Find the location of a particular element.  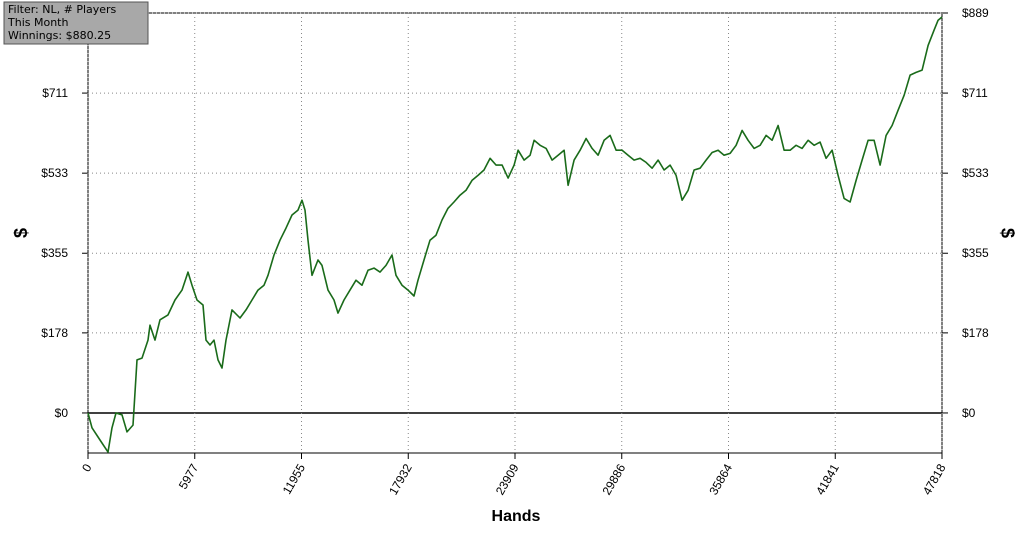

annotation: Winnings: $880.25 is located at coordinates (59, 35).